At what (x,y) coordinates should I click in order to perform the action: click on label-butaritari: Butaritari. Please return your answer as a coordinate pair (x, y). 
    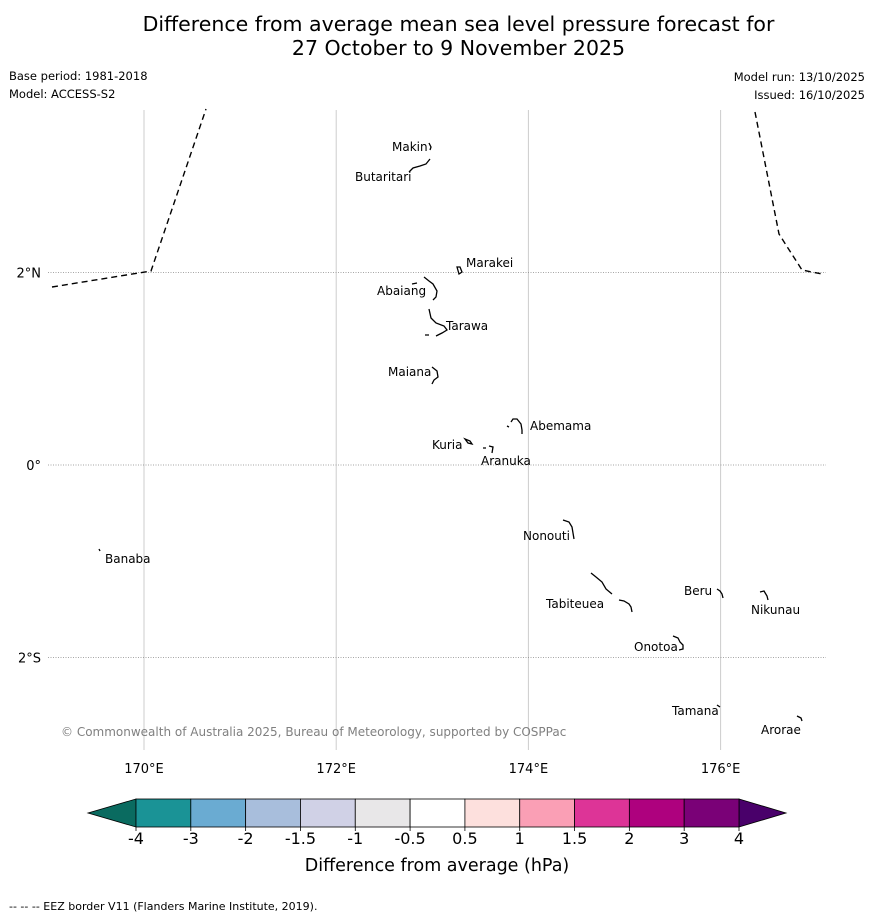
    Looking at the image, I should click on (383, 177).